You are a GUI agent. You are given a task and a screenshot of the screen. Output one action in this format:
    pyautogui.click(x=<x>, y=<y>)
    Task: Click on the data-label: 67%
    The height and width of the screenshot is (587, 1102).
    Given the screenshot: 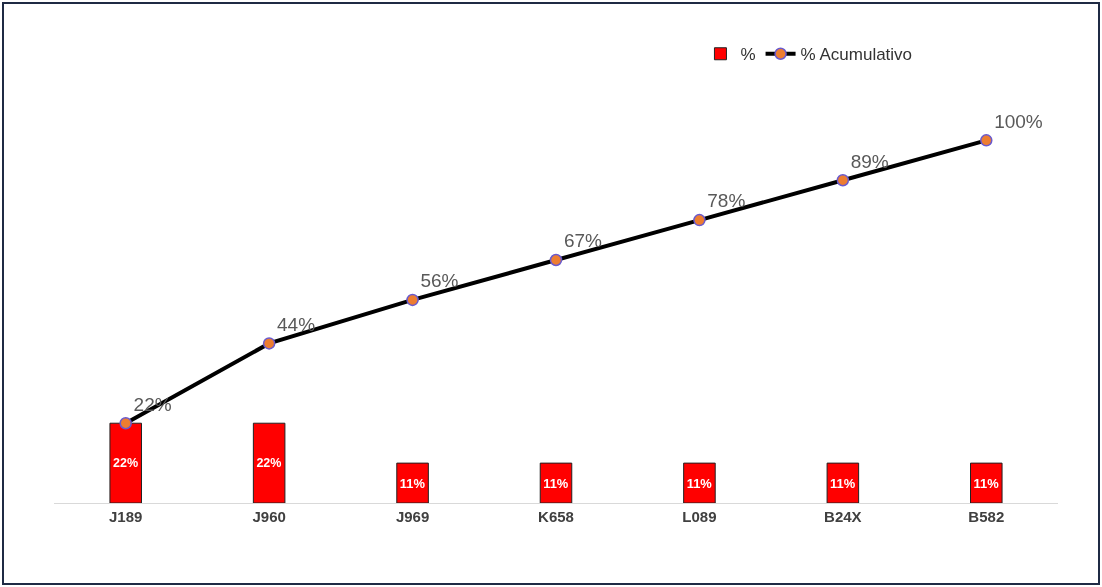 What is the action you would take?
    pyautogui.click(x=583, y=241)
    